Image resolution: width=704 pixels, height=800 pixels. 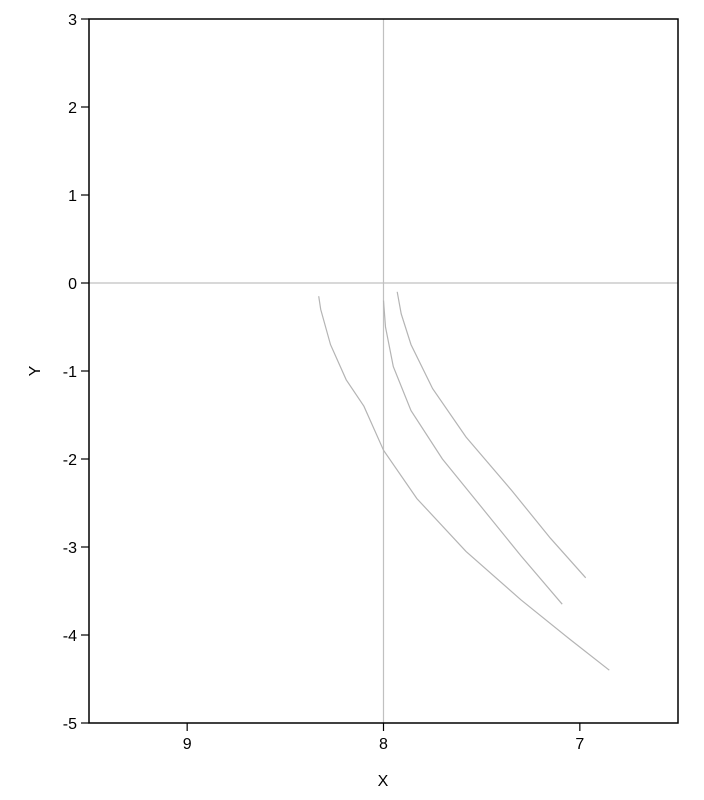 I want to click on y-tick-label-4: 0, so click(x=72, y=284).